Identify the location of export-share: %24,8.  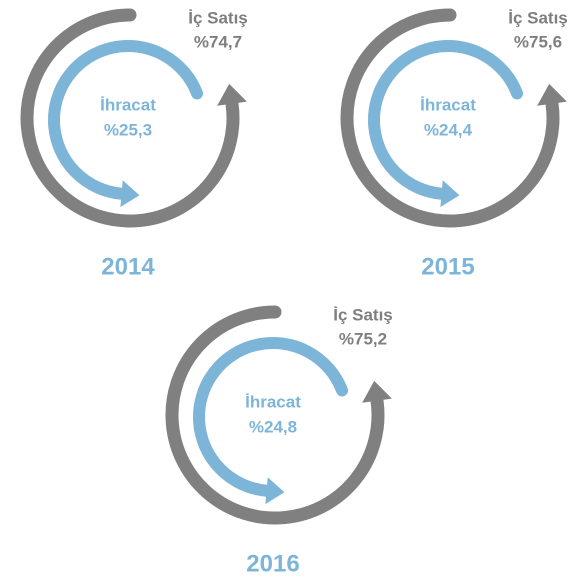
(273, 426).